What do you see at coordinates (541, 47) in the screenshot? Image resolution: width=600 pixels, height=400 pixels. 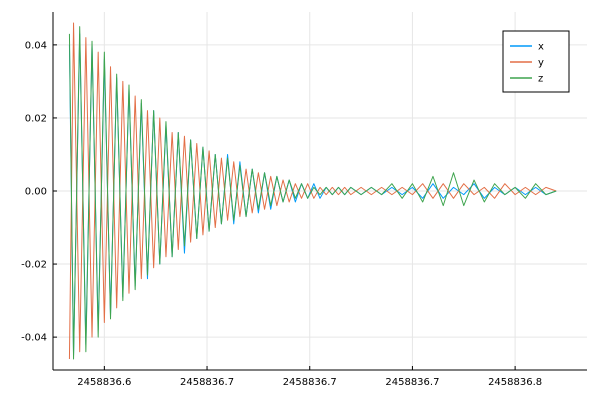 I see `legend-label-x: x` at bounding box center [541, 47].